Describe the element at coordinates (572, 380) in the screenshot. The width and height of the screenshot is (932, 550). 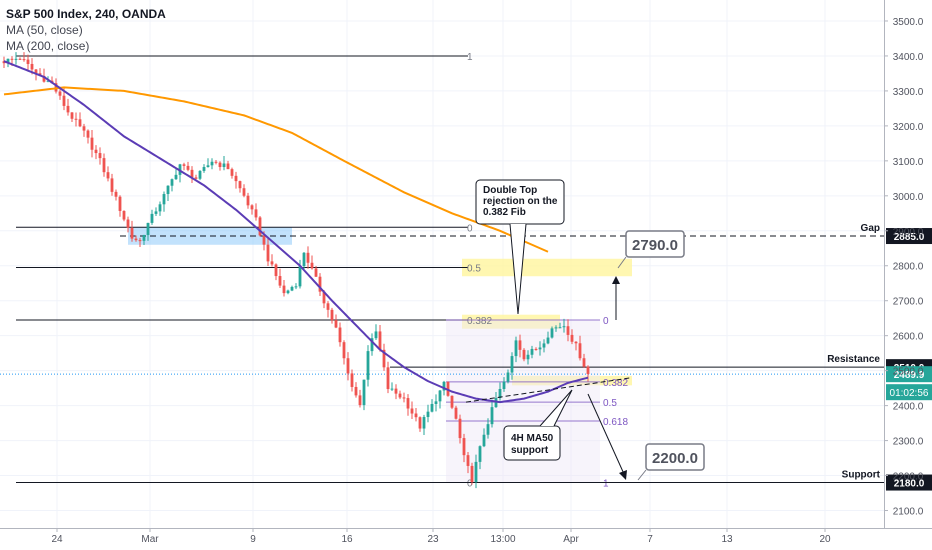
I see `fib-0382-zone` at that location.